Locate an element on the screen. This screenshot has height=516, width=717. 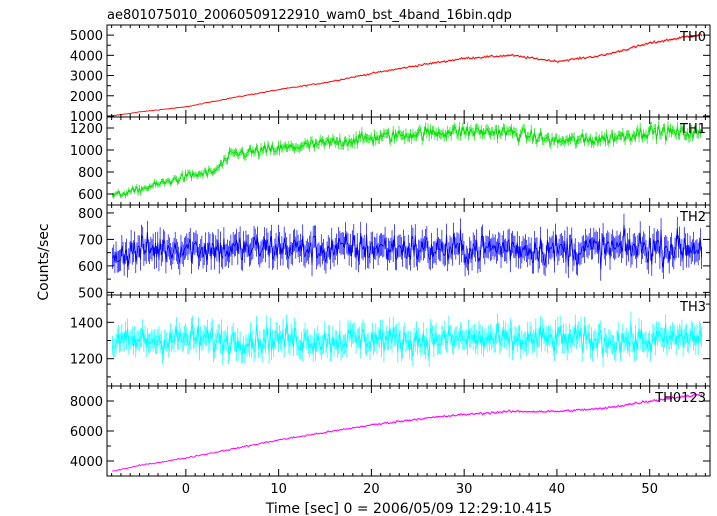
y-tick-label-th0: 5000 is located at coordinates (86, 36).